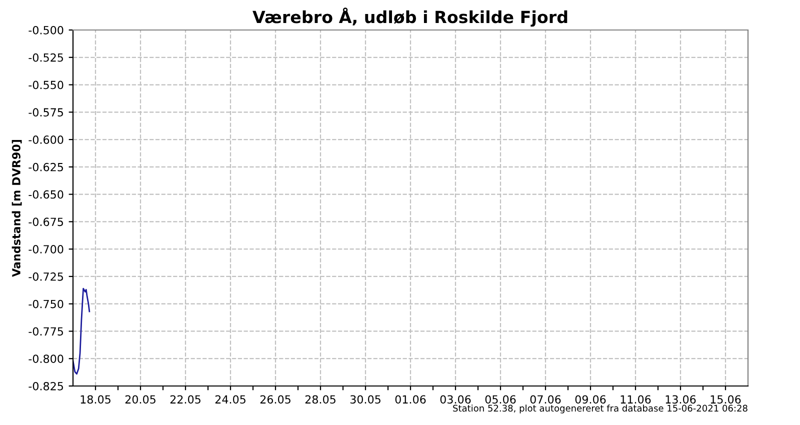  Describe the element at coordinates (635, 399) in the screenshot. I see `x-tick-label: 11.06` at that location.